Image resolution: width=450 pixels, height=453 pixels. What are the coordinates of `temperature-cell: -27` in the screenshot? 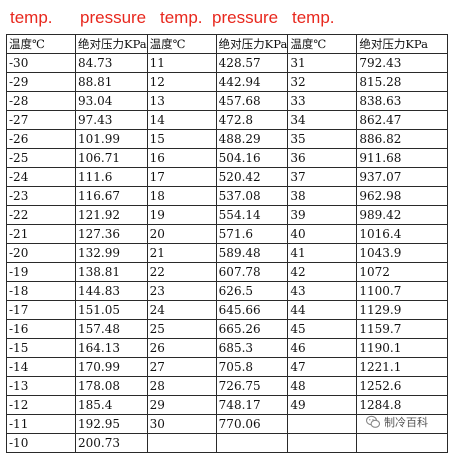 It's located at (41, 120).